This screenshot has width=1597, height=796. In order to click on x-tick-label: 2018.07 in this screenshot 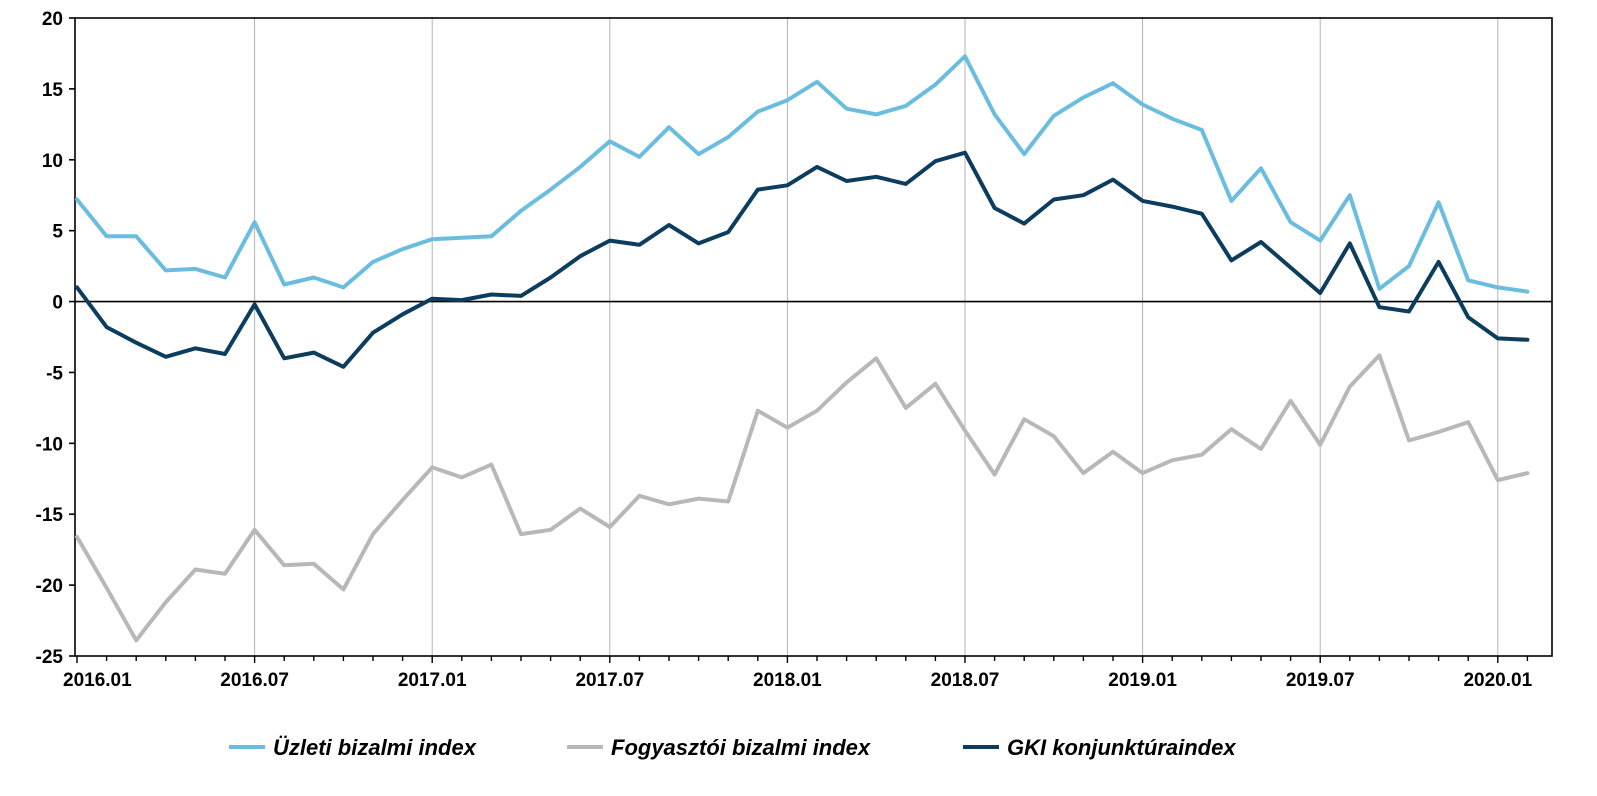, I will do `click(965, 680)`.